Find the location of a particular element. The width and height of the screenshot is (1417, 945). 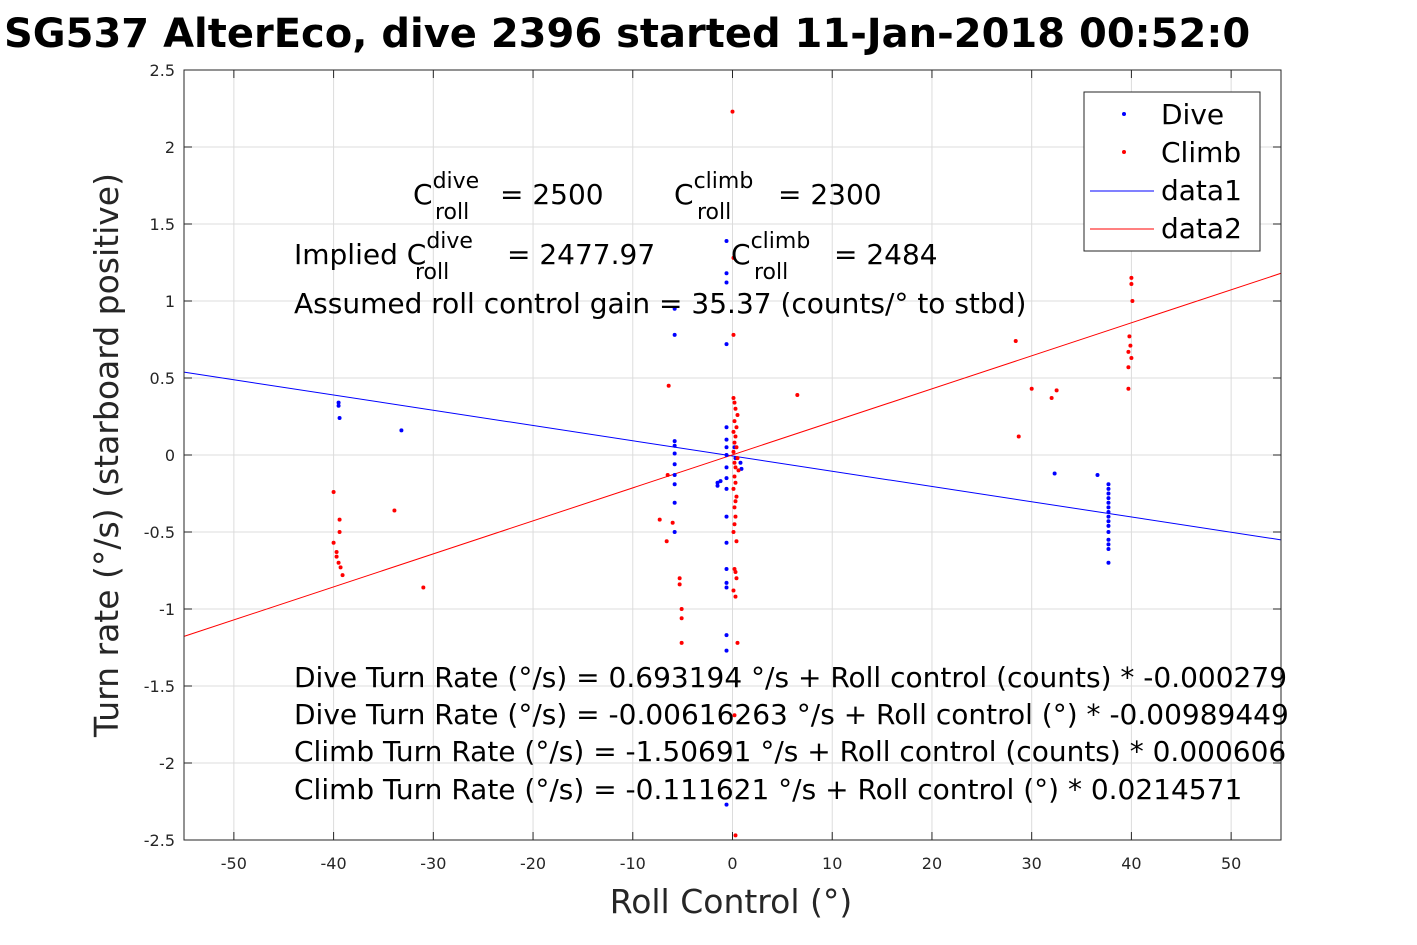

implied-climb-value: = 2484 is located at coordinates (886, 254).